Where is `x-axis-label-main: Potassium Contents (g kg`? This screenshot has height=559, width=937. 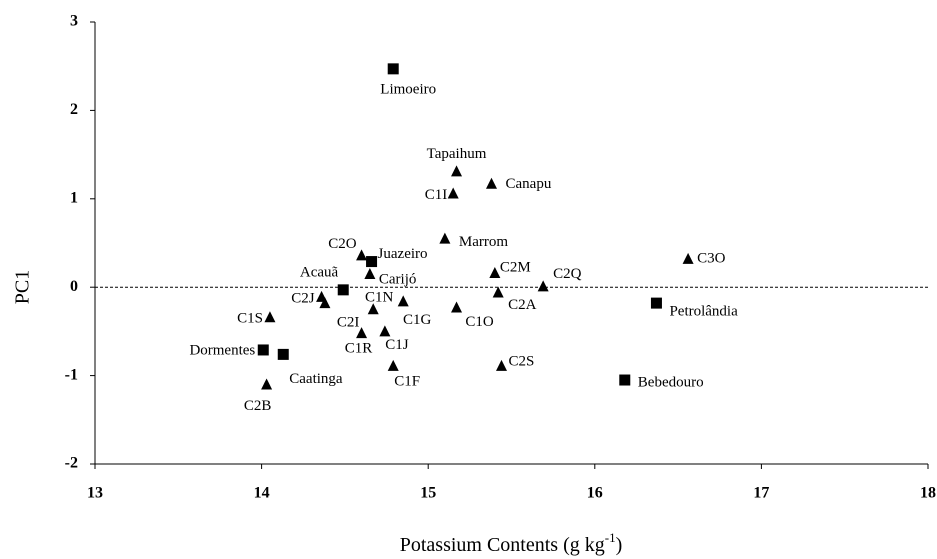 x-axis-label-main: Potassium Contents (g kg is located at coordinates (502, 545).